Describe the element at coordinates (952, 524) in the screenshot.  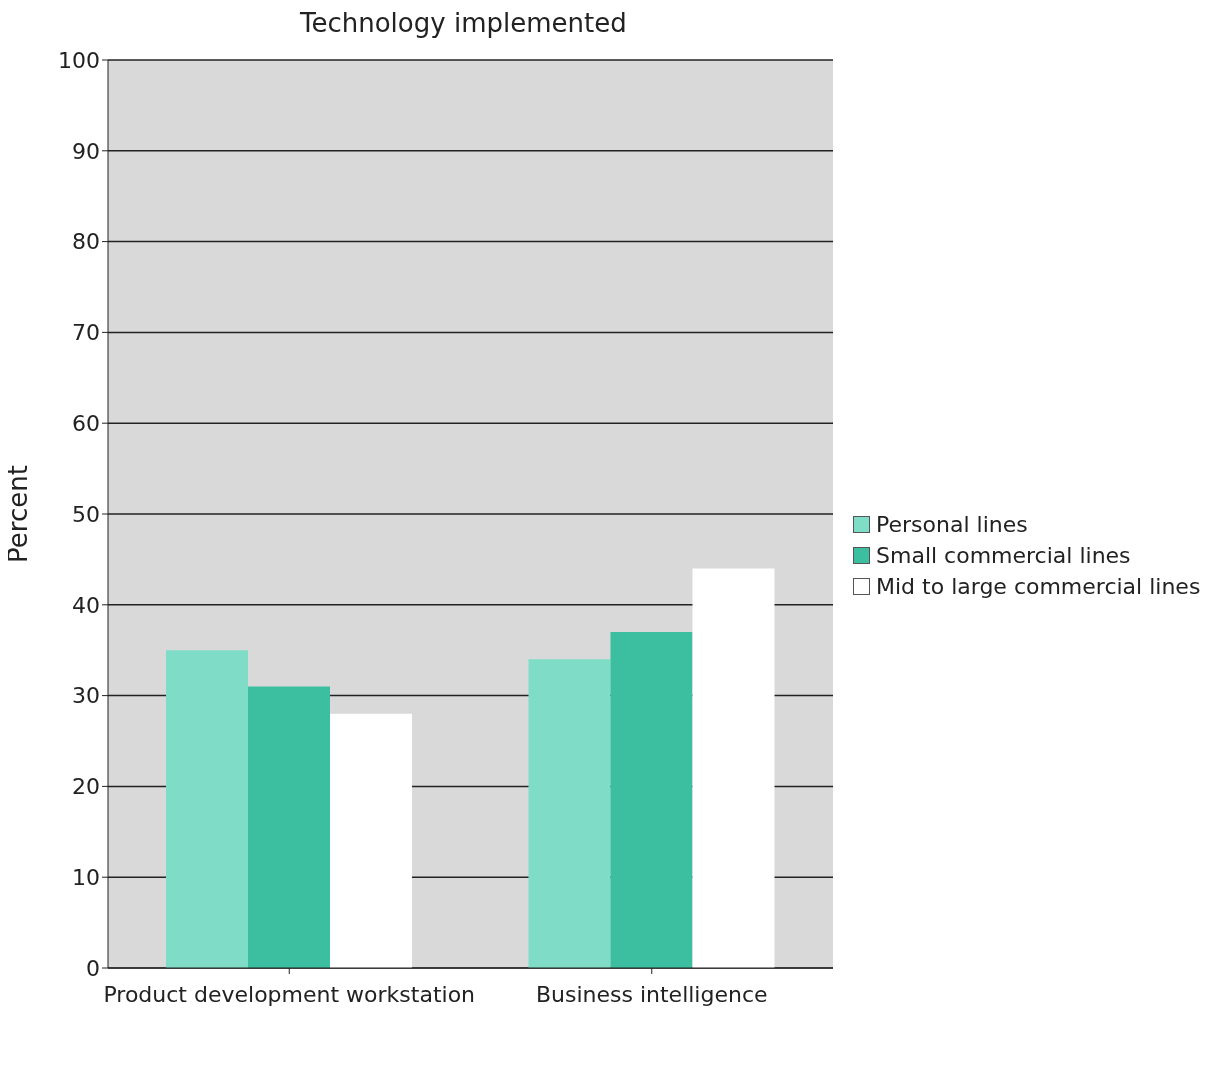
I see `legend-label: Personal lines` at that location.